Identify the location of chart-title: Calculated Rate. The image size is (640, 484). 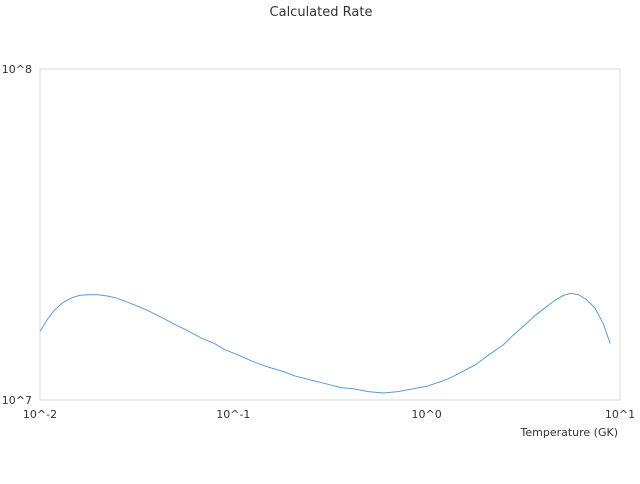
(321, 12).